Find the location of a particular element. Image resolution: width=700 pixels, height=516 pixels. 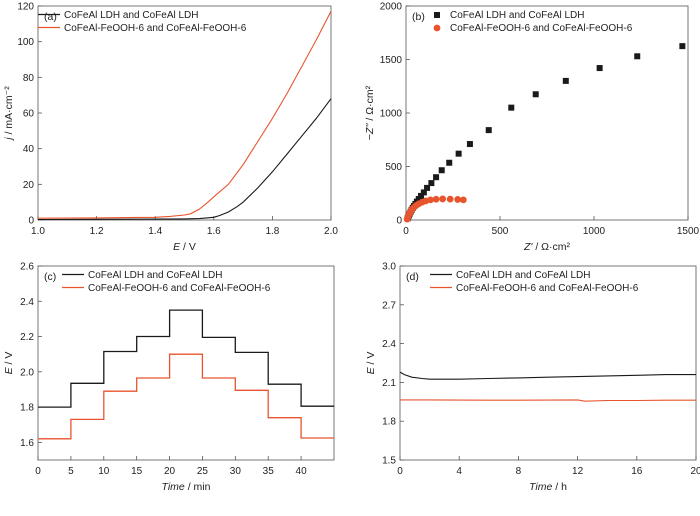

y-axis-variable: j is located at coordinates (9, 139).